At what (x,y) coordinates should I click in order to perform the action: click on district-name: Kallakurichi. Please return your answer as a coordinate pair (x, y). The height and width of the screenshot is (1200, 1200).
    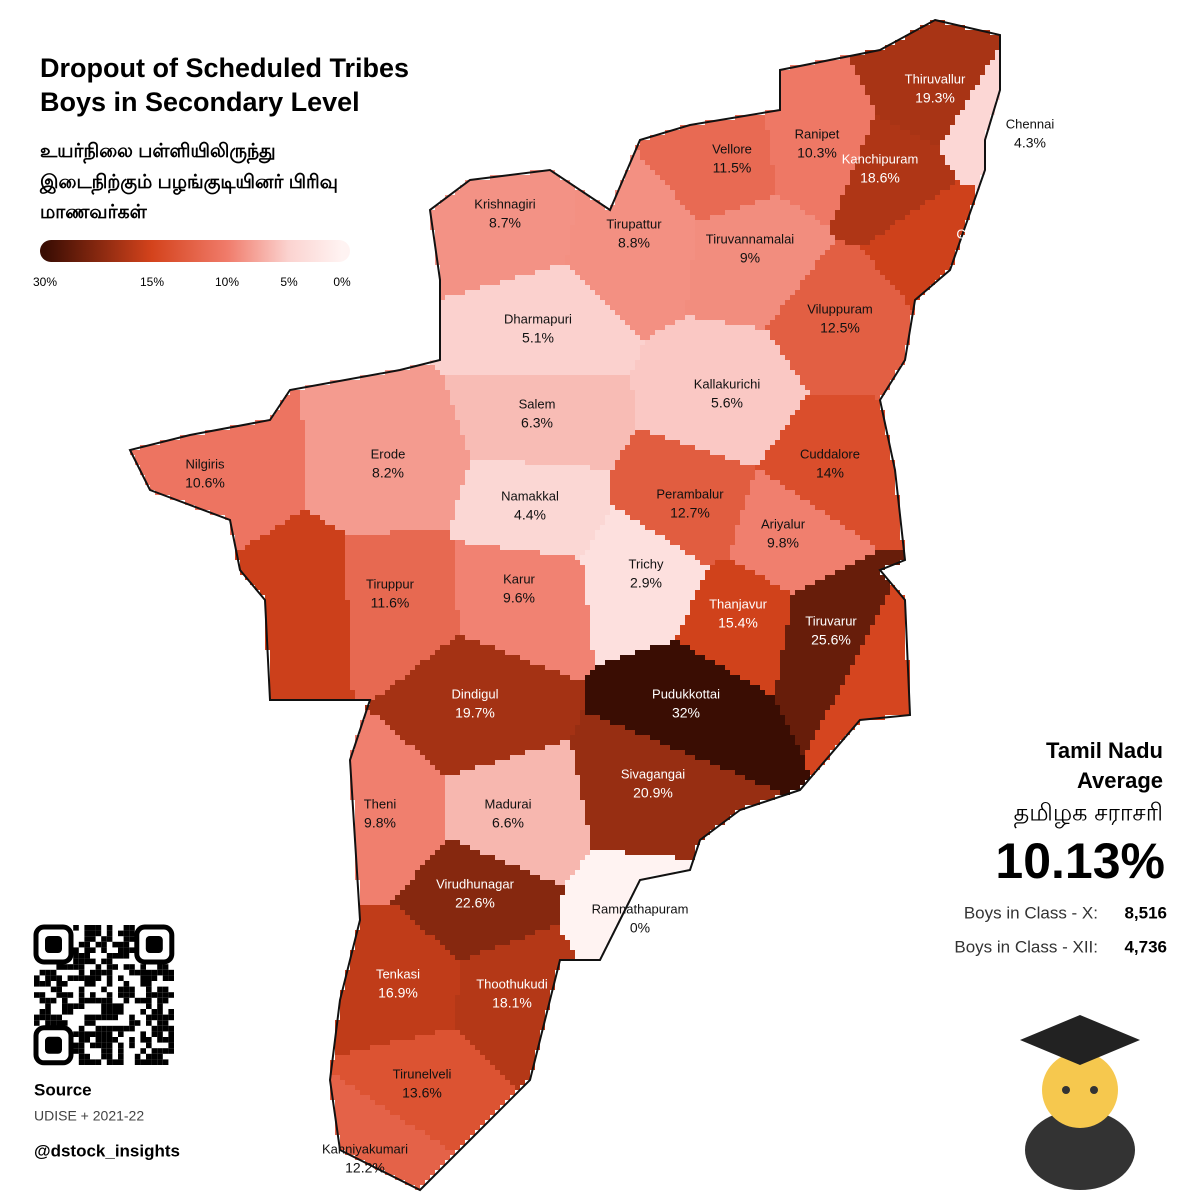
    Looking at the image, I should click on (727, 383).